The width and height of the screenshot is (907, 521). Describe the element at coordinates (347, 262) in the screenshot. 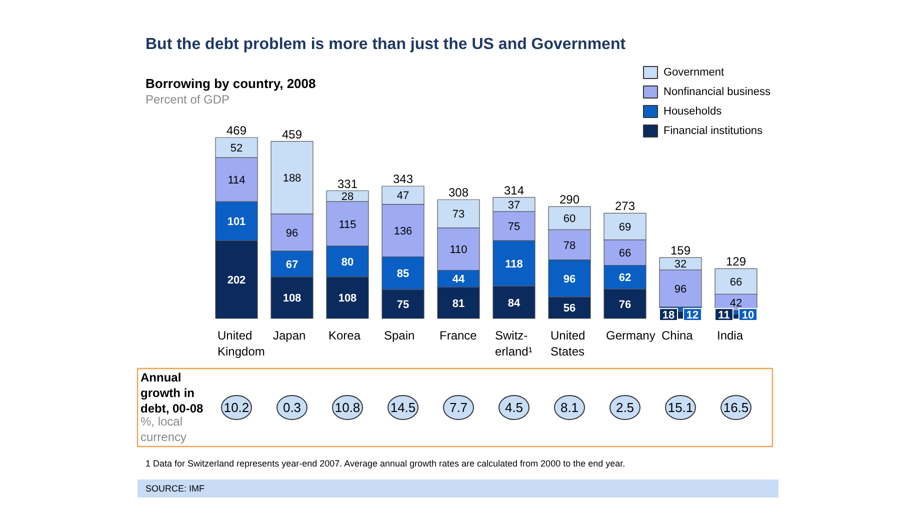

I see `data-label: 80` at that location.